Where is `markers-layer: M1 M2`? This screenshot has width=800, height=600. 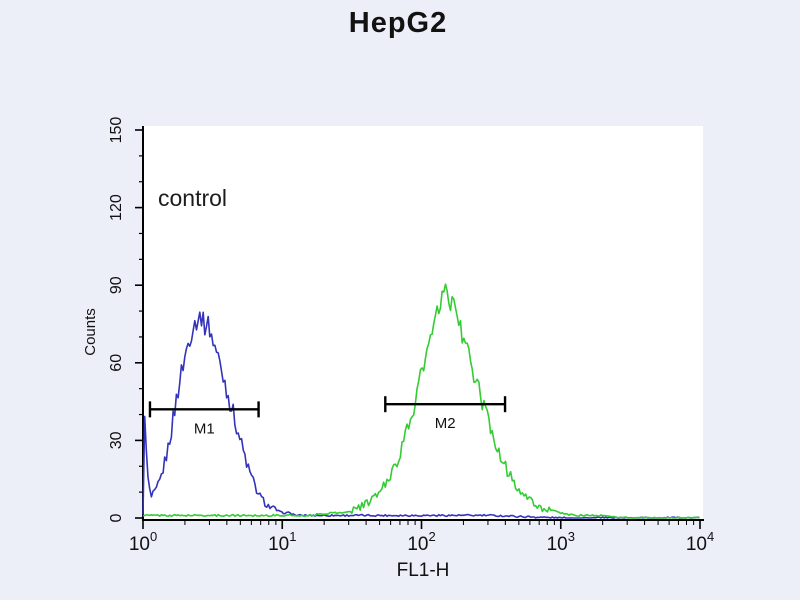 markers-layer: M1 M2 is located at coordinates (327, 416).